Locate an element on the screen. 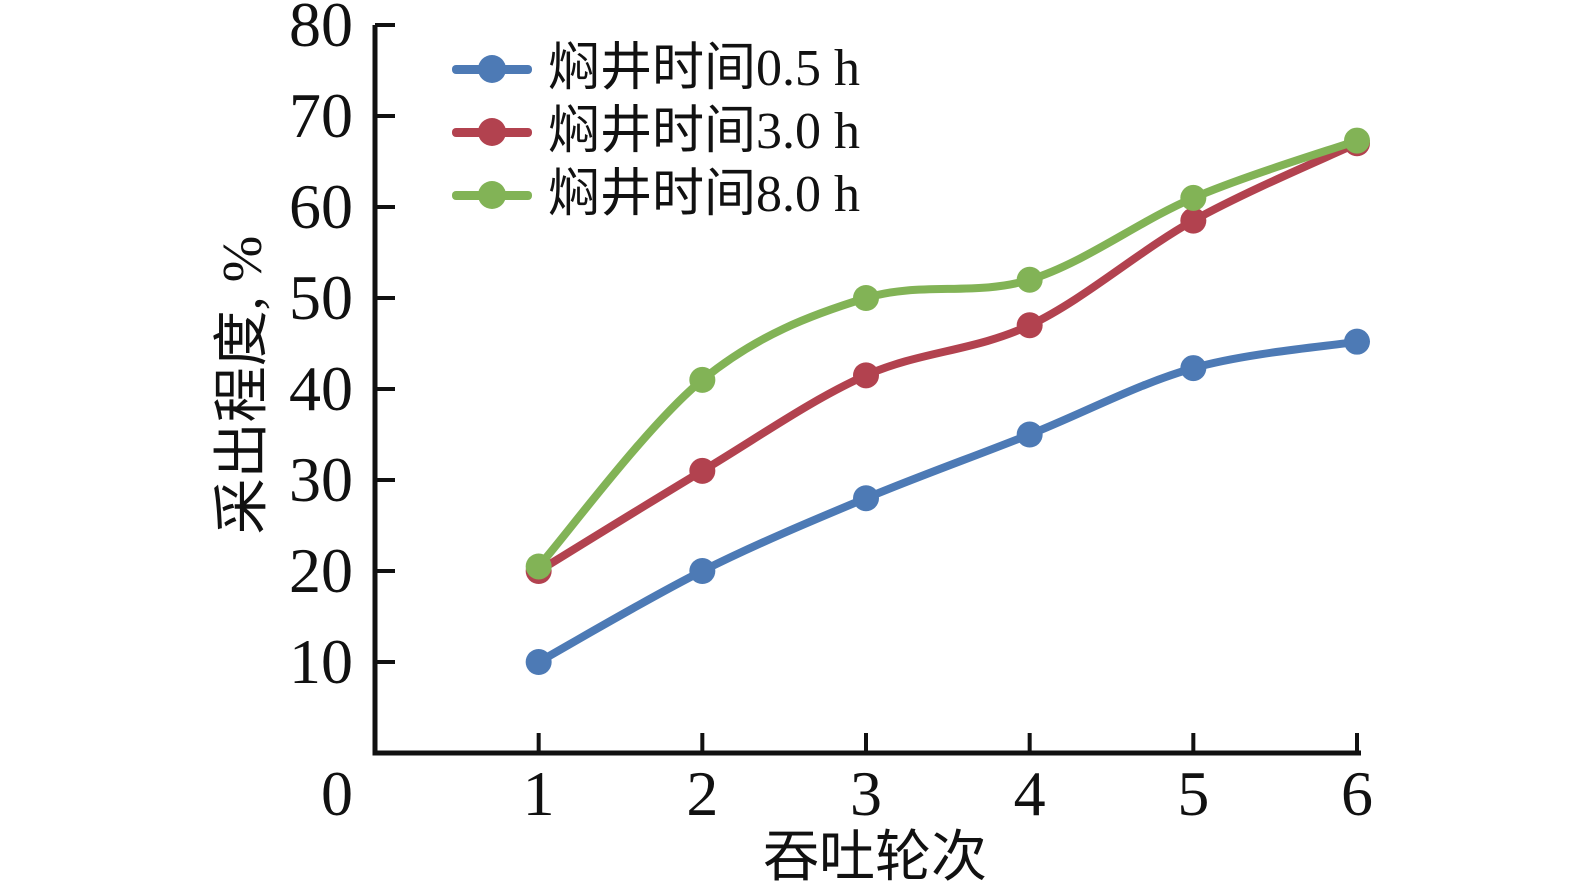 The height and width of the screenshot is (895, 1575). x-tick-label: 0 is located at coordinates (337, 793).